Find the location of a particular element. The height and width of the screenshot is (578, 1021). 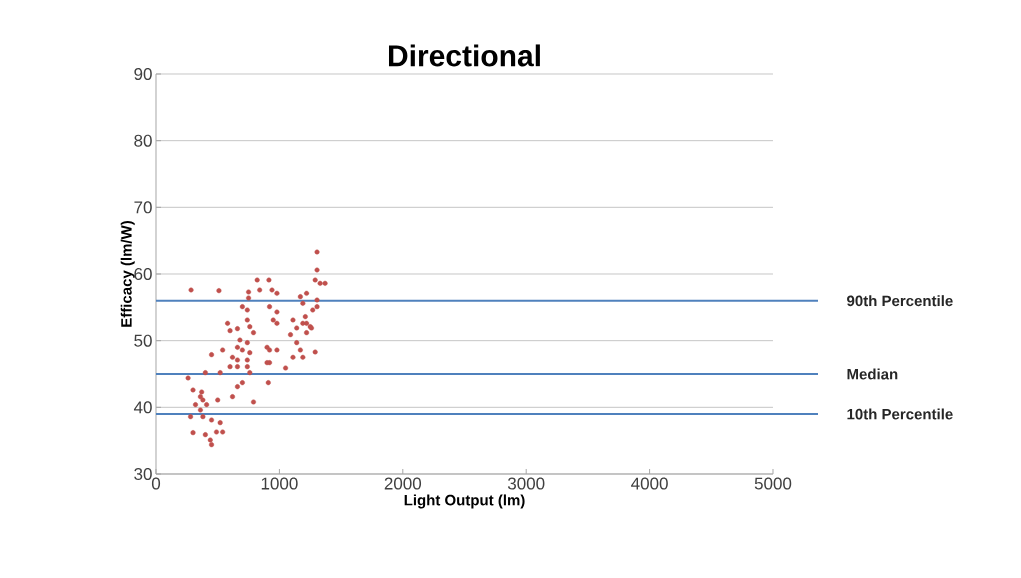

y-tick-label: 40 is located at coordinates (142, 407).